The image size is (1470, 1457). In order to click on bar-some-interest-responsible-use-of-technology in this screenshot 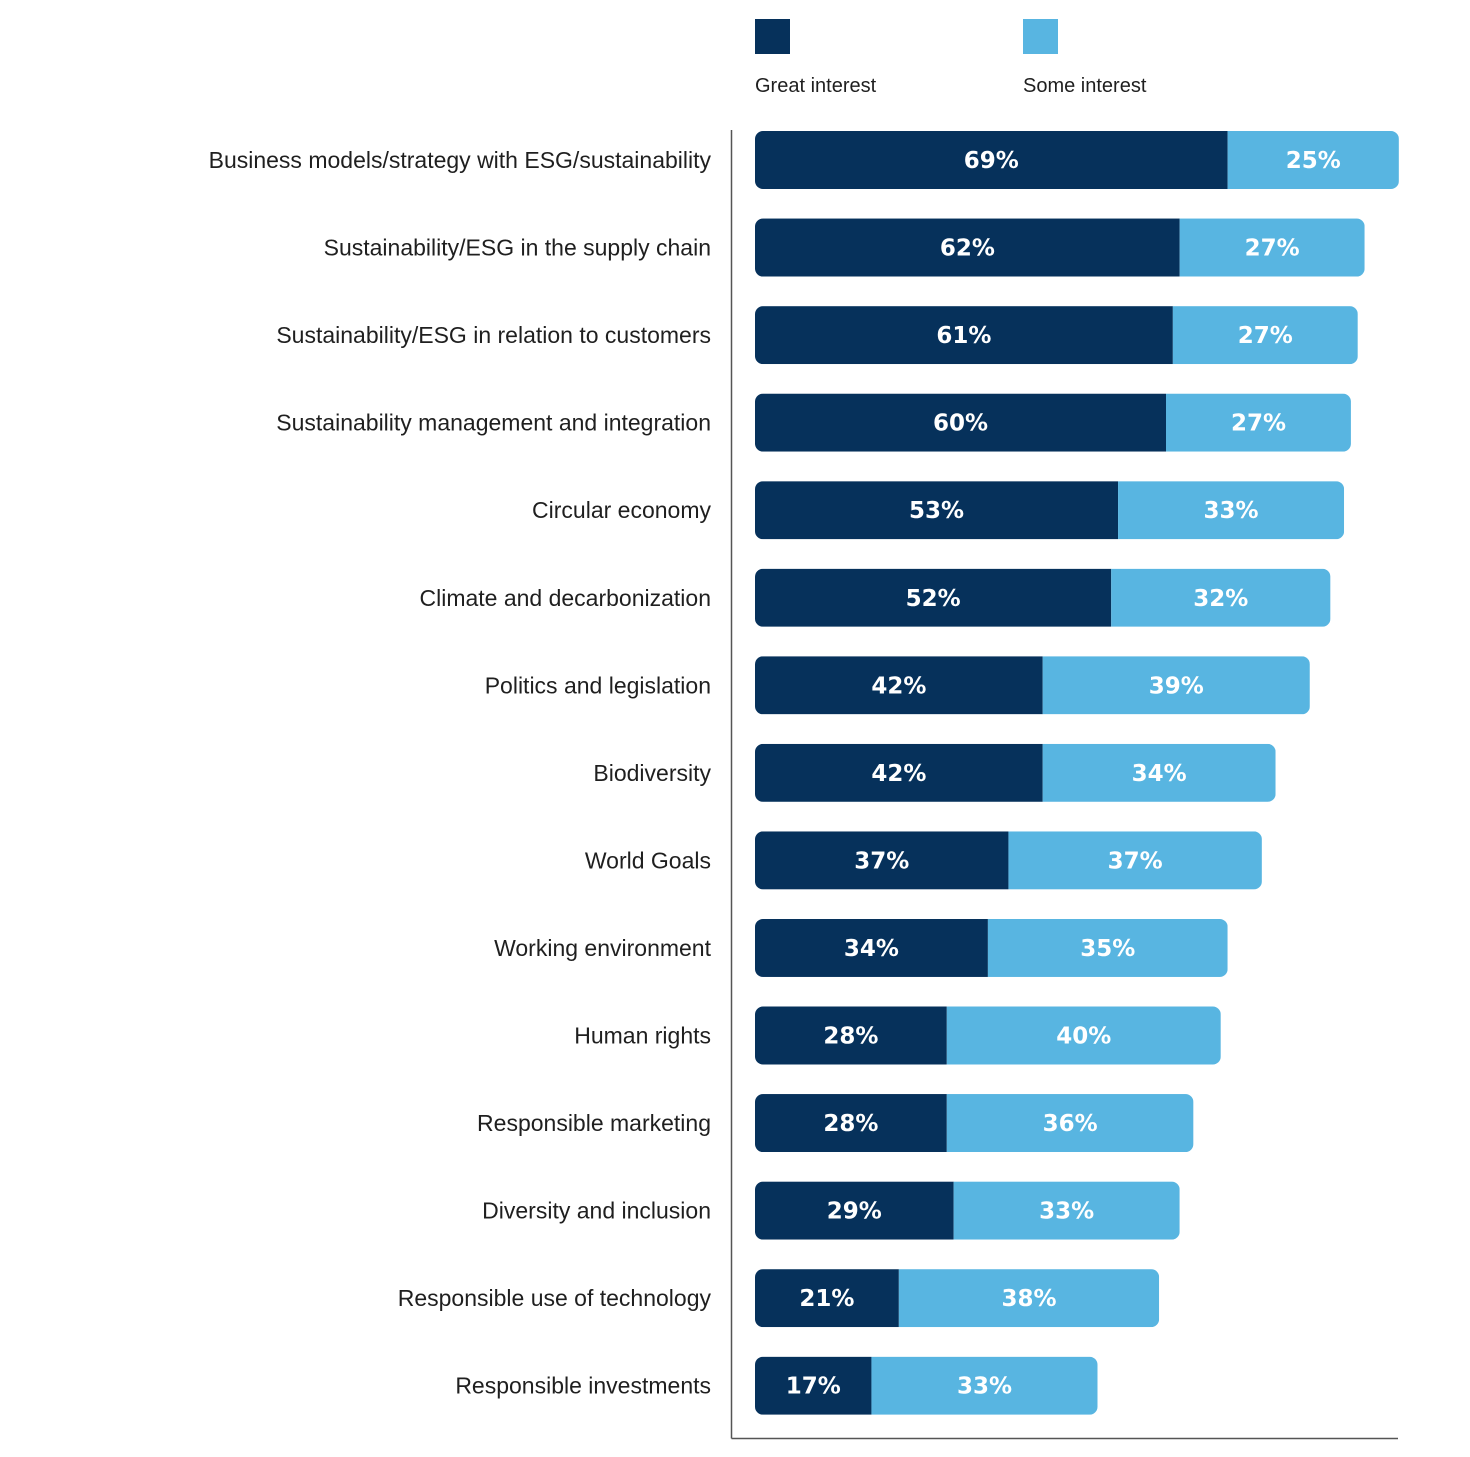, I will do `click(1029, 1298)`.